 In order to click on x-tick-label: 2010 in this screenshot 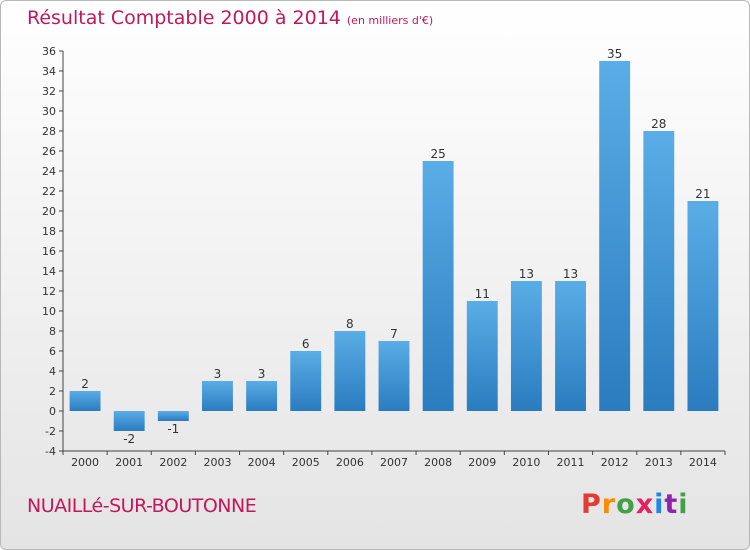, I will do `click(526, 462)`.